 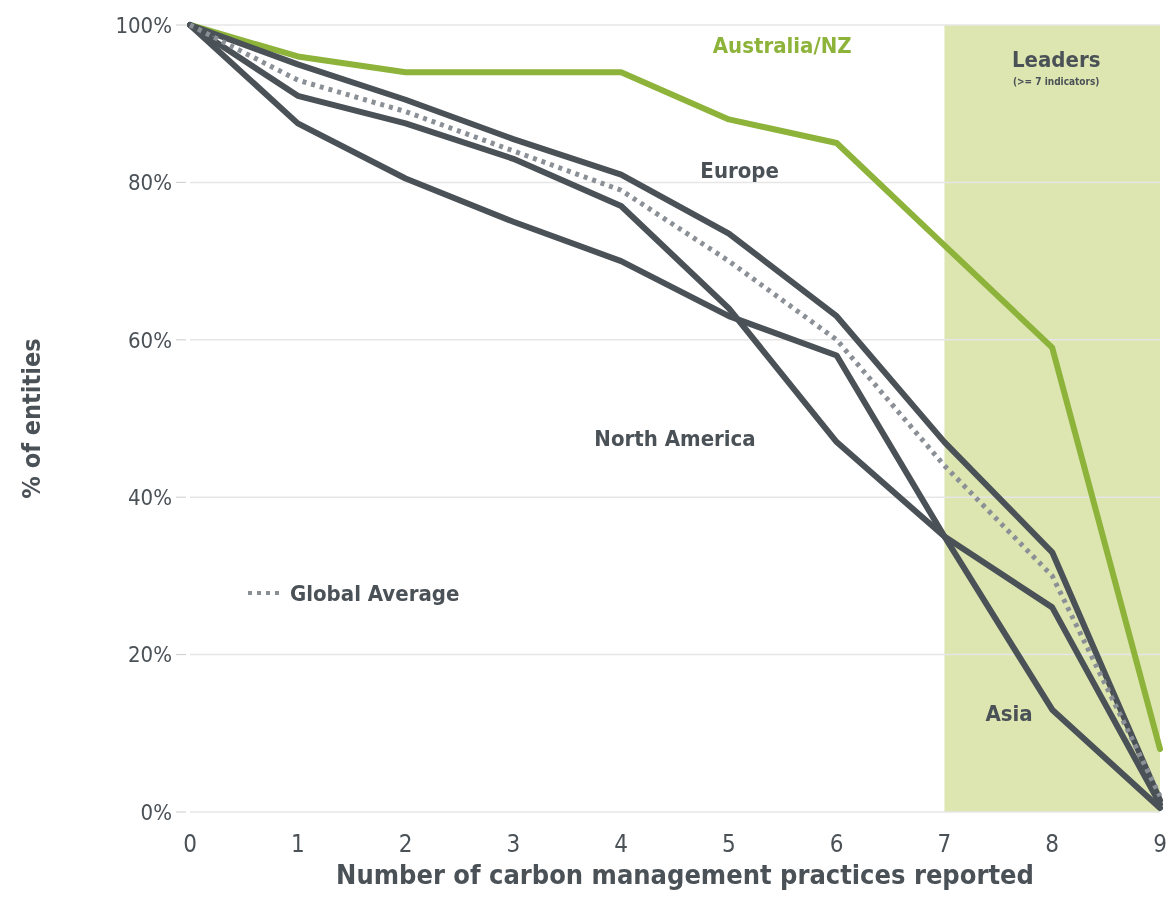 I want to click on x-tick-label: 0, so click(x=190, y=844).